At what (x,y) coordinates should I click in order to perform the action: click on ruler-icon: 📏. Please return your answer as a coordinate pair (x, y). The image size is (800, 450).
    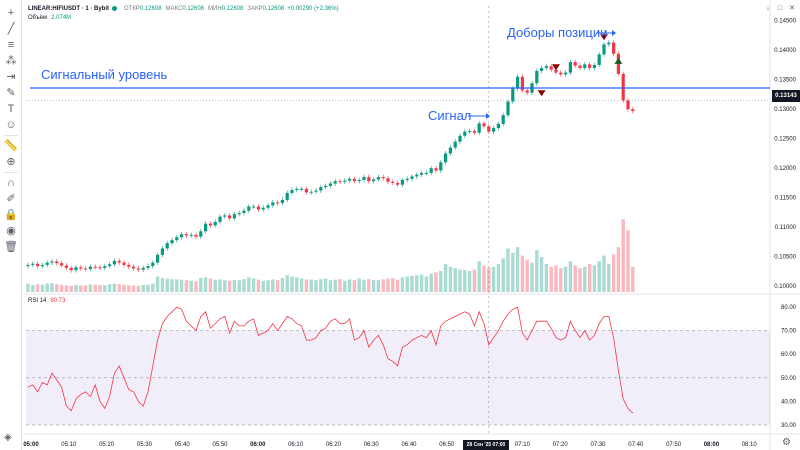
    Looking at the image, I should click on (11, 146).